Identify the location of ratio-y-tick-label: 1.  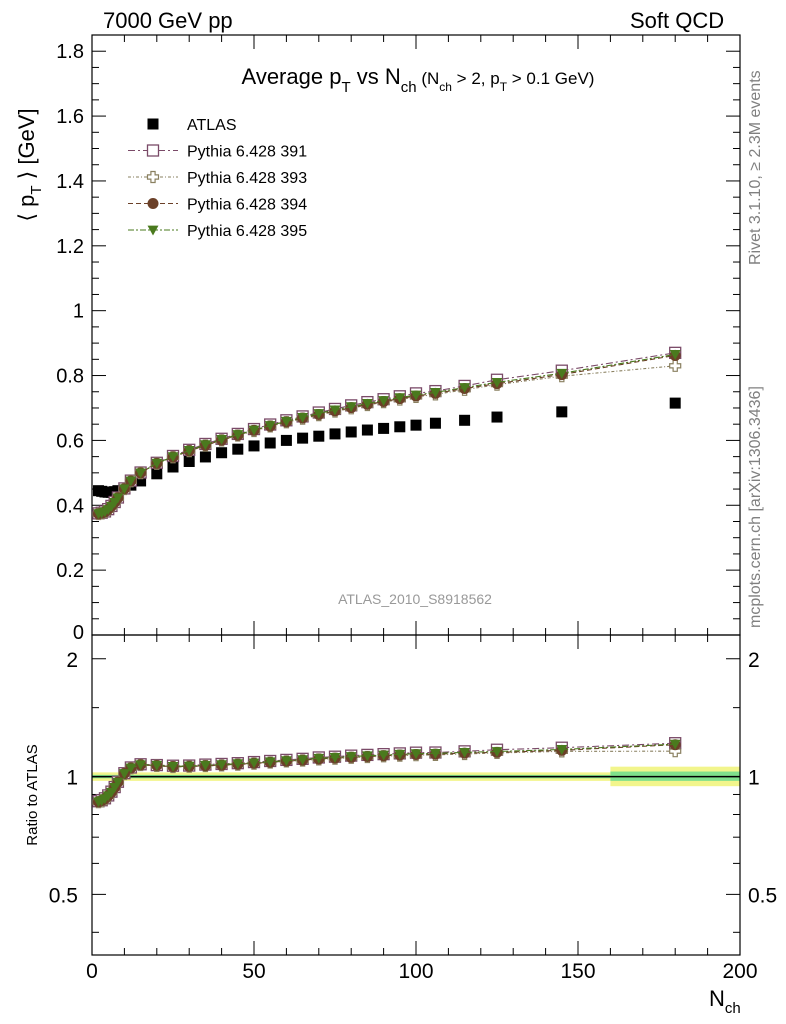
(72, 778).